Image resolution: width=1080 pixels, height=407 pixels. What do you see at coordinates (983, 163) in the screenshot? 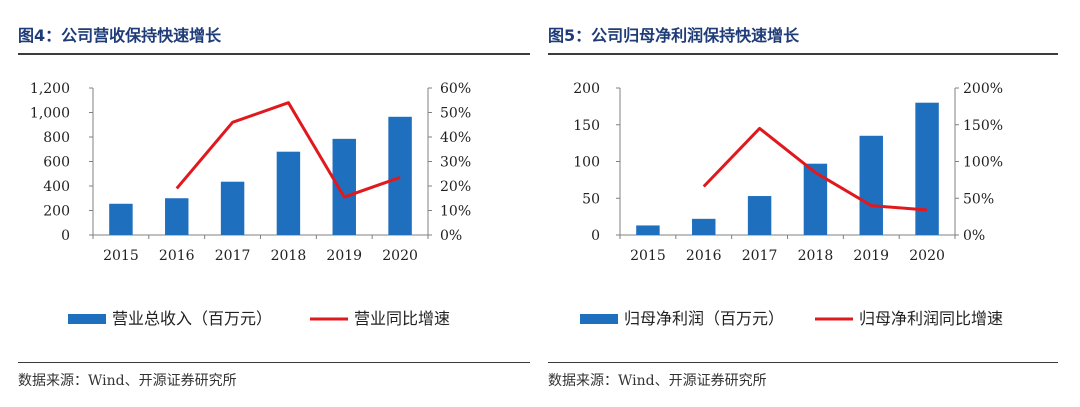
I see `right-tick-label: 100%` at bounding box center [983, 163].